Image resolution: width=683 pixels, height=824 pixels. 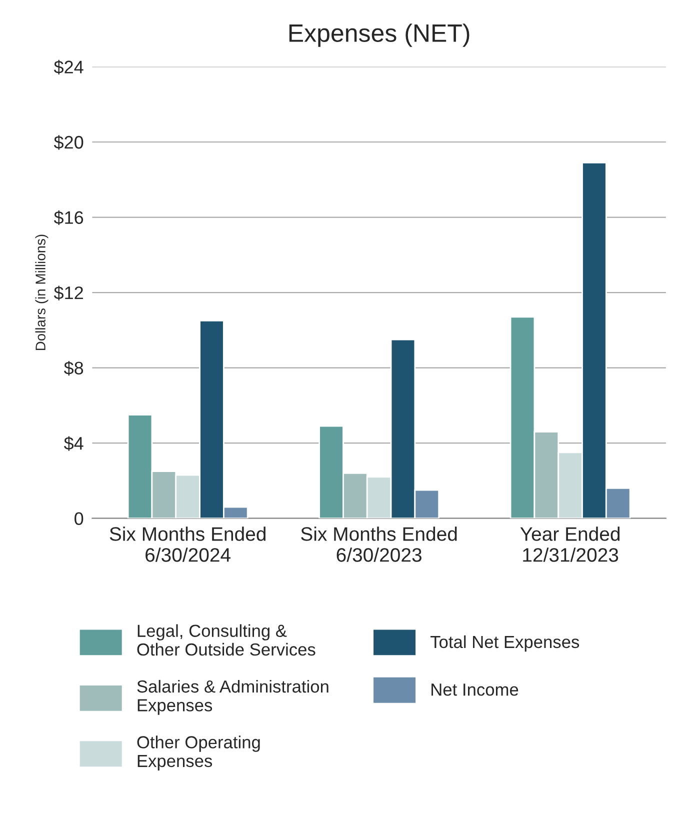 I want to click on y-tick-label: $20, so click(x=69, y=142).